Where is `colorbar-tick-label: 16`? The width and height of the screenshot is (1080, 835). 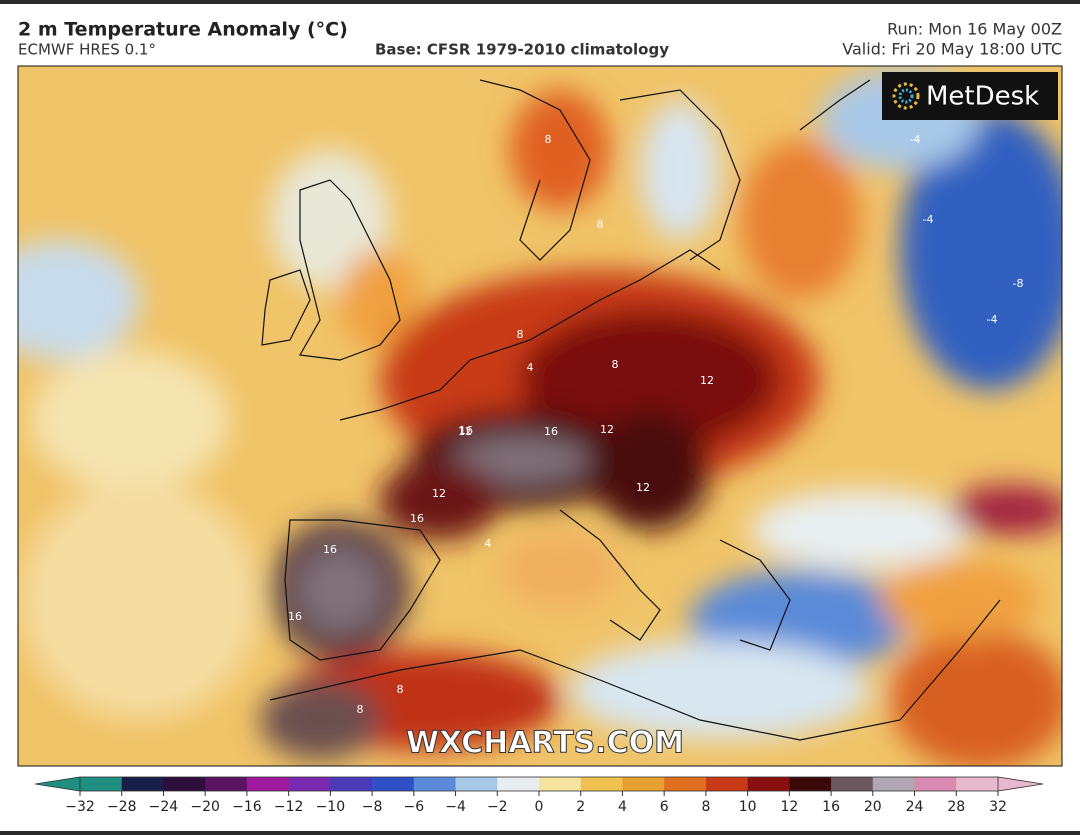
colorbar-tick-label: 16 is located at coordinates (831, 807).